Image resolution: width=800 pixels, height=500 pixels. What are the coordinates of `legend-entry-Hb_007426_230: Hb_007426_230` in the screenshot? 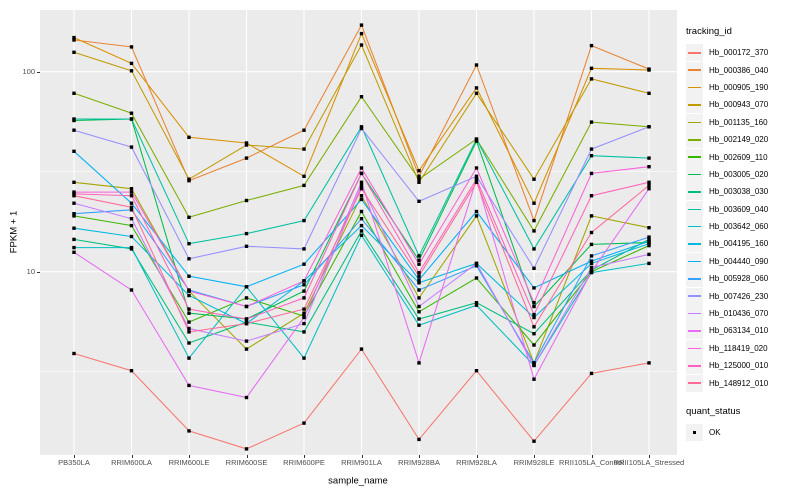 It's located at (727, 296).